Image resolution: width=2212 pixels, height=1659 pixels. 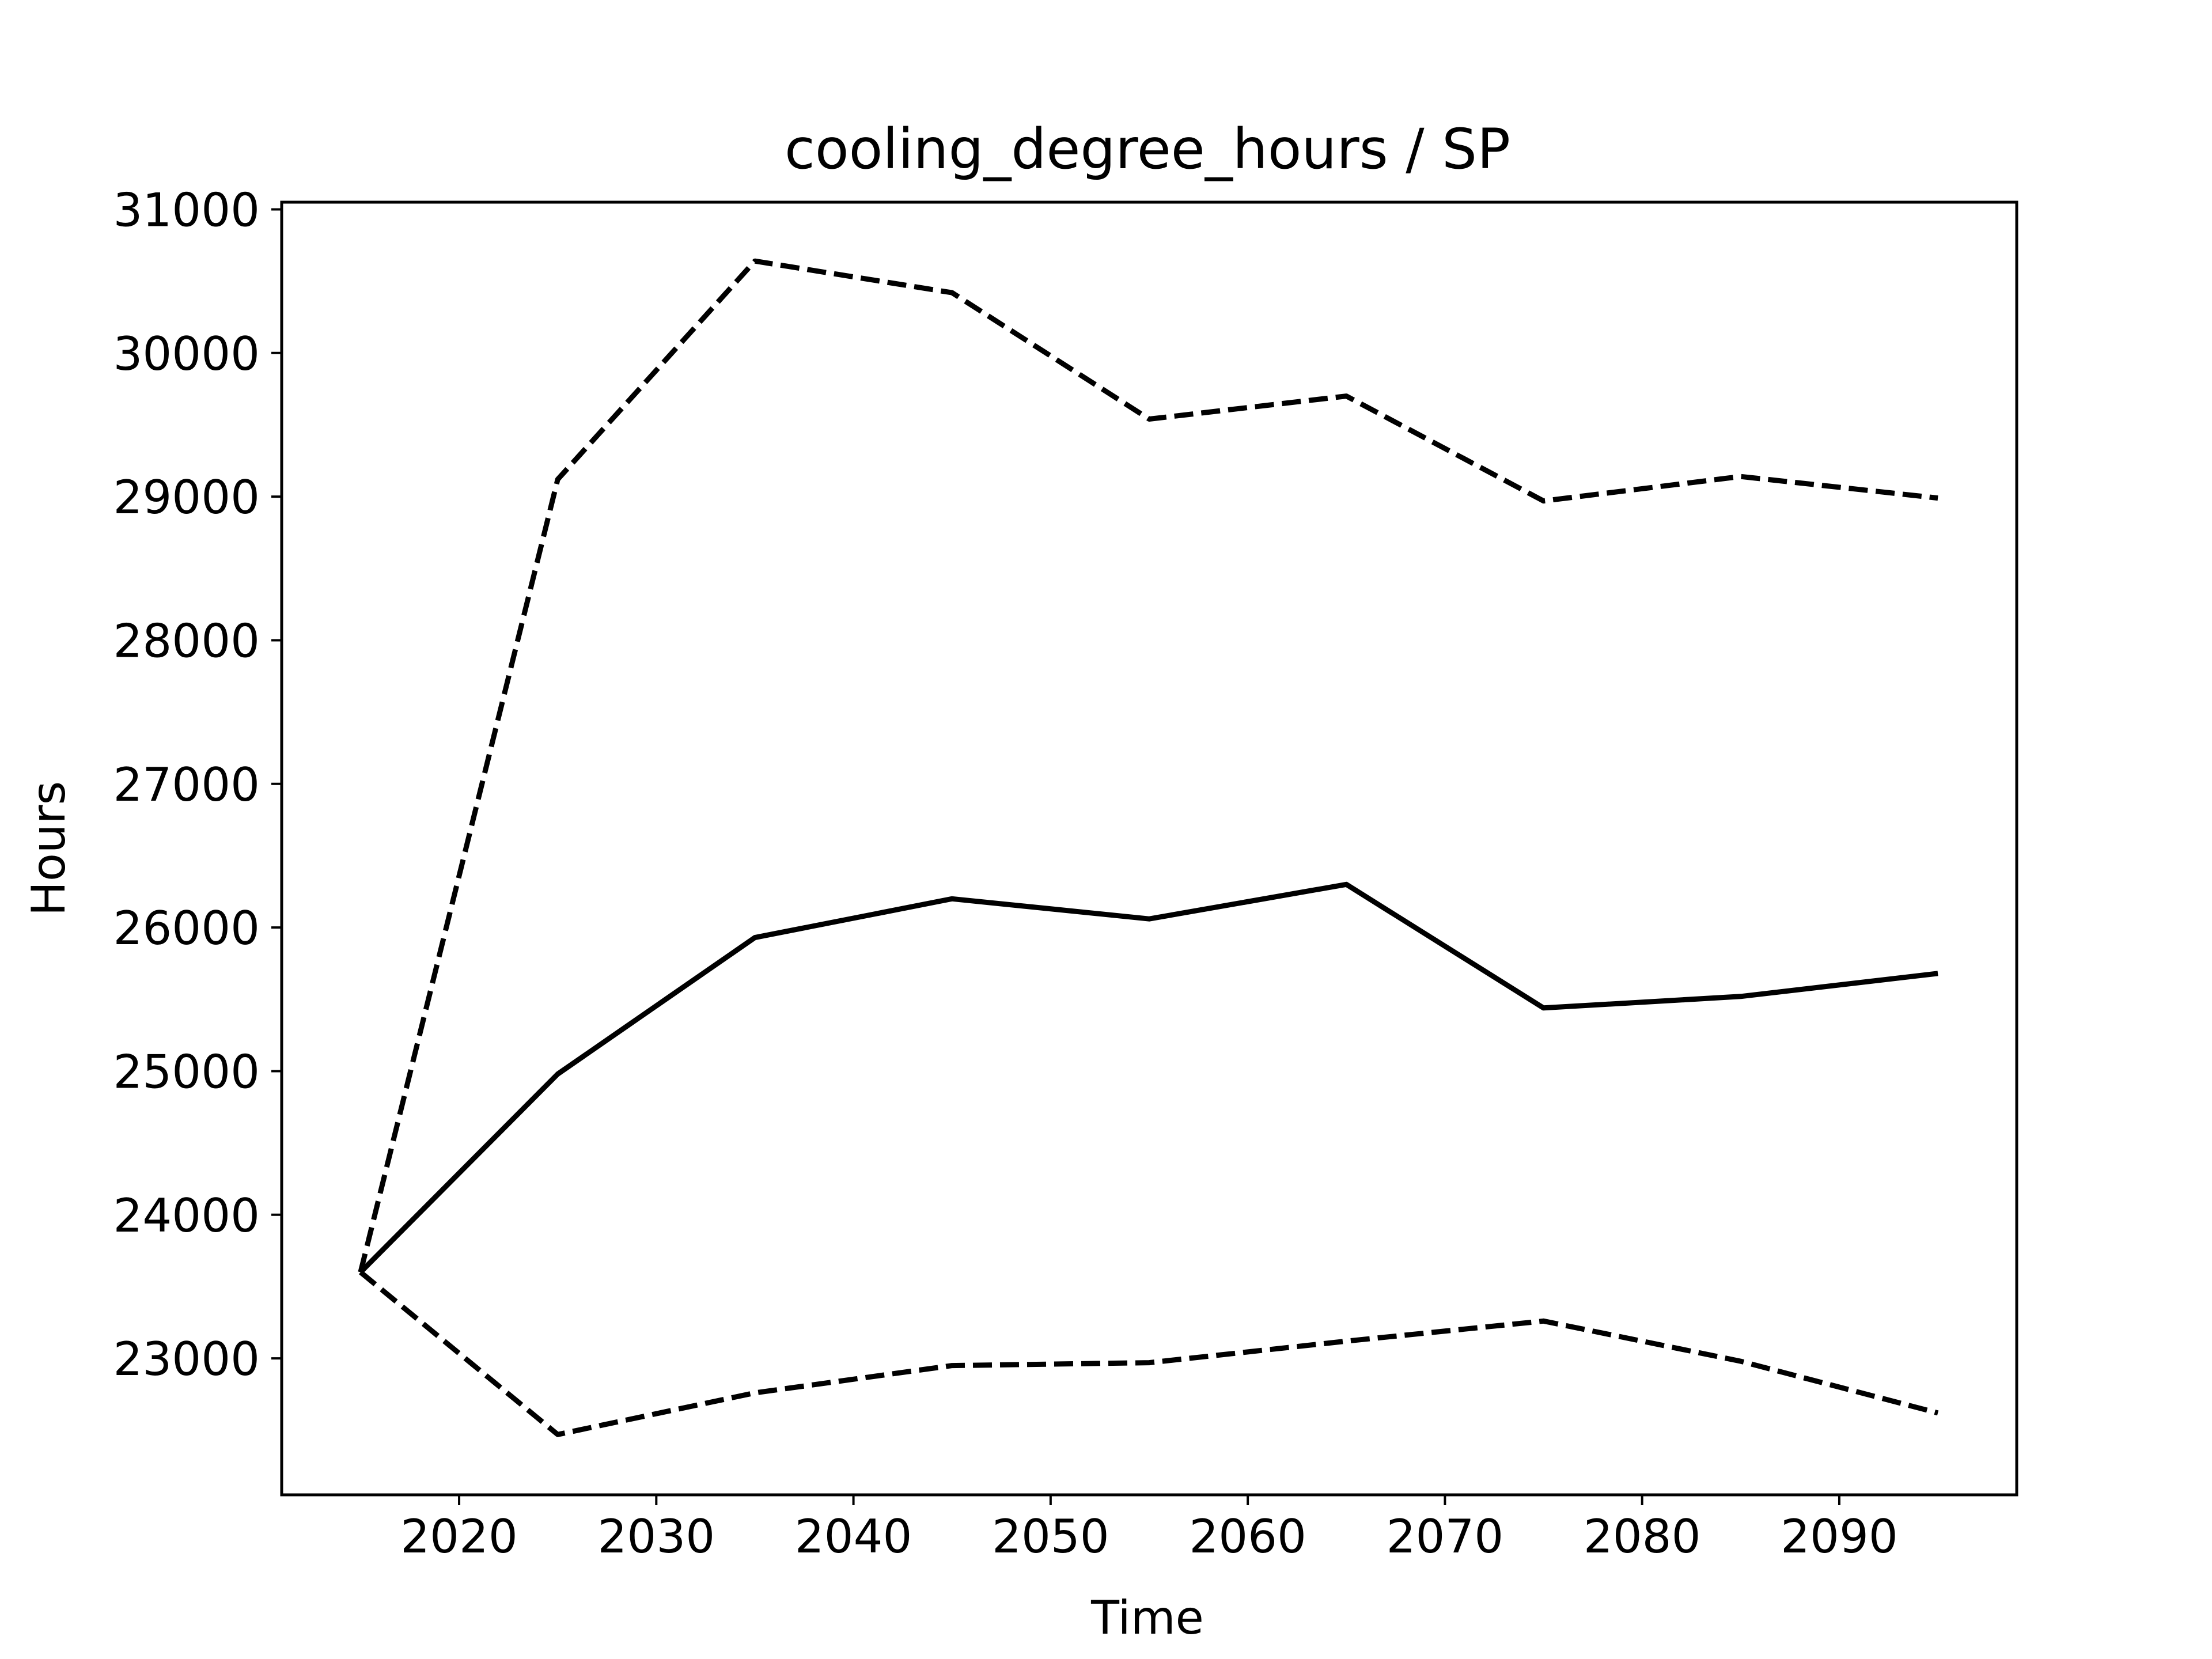 I want to click on y-tick-label: 28000, so click(x=186, y=641).